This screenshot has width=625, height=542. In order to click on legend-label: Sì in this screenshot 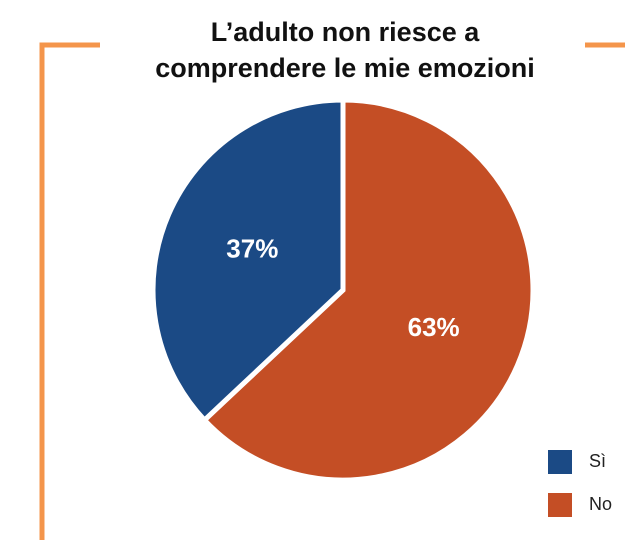, I will do `click(597, 461)`.